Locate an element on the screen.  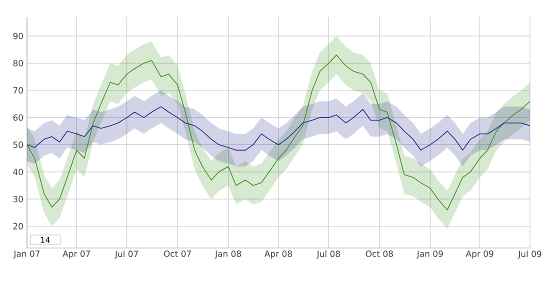
y-tick-label: 40 is located at coordinates (18, 172).